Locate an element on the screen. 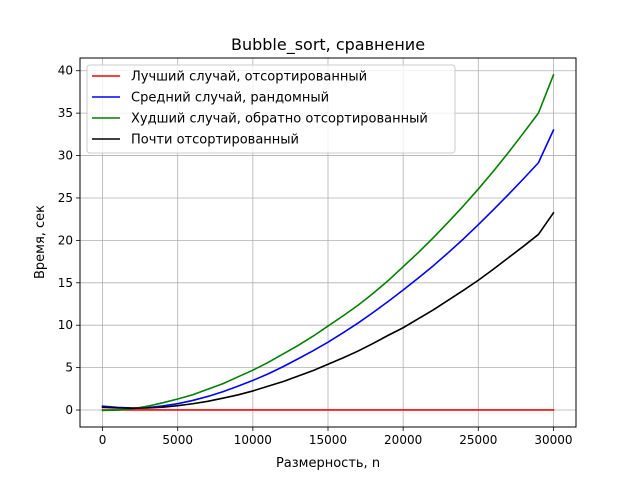 This screenshot has width=640, height=480. x-tick-label: 10000 is located at coordinates (253, 440).